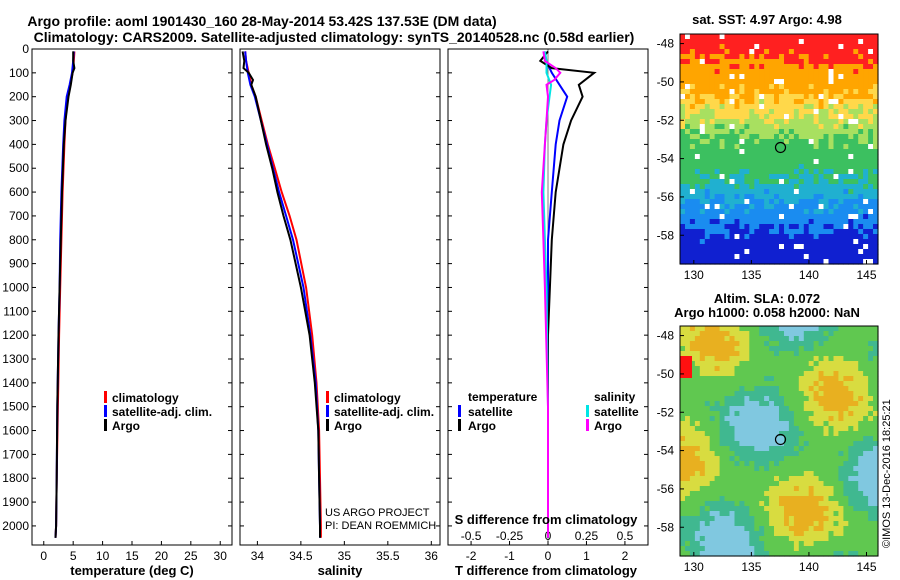  What do you see at coordinates (16, 311) in the screenshot?
I see `depth-tick-label: 1100` at bounding box center [16, 311].